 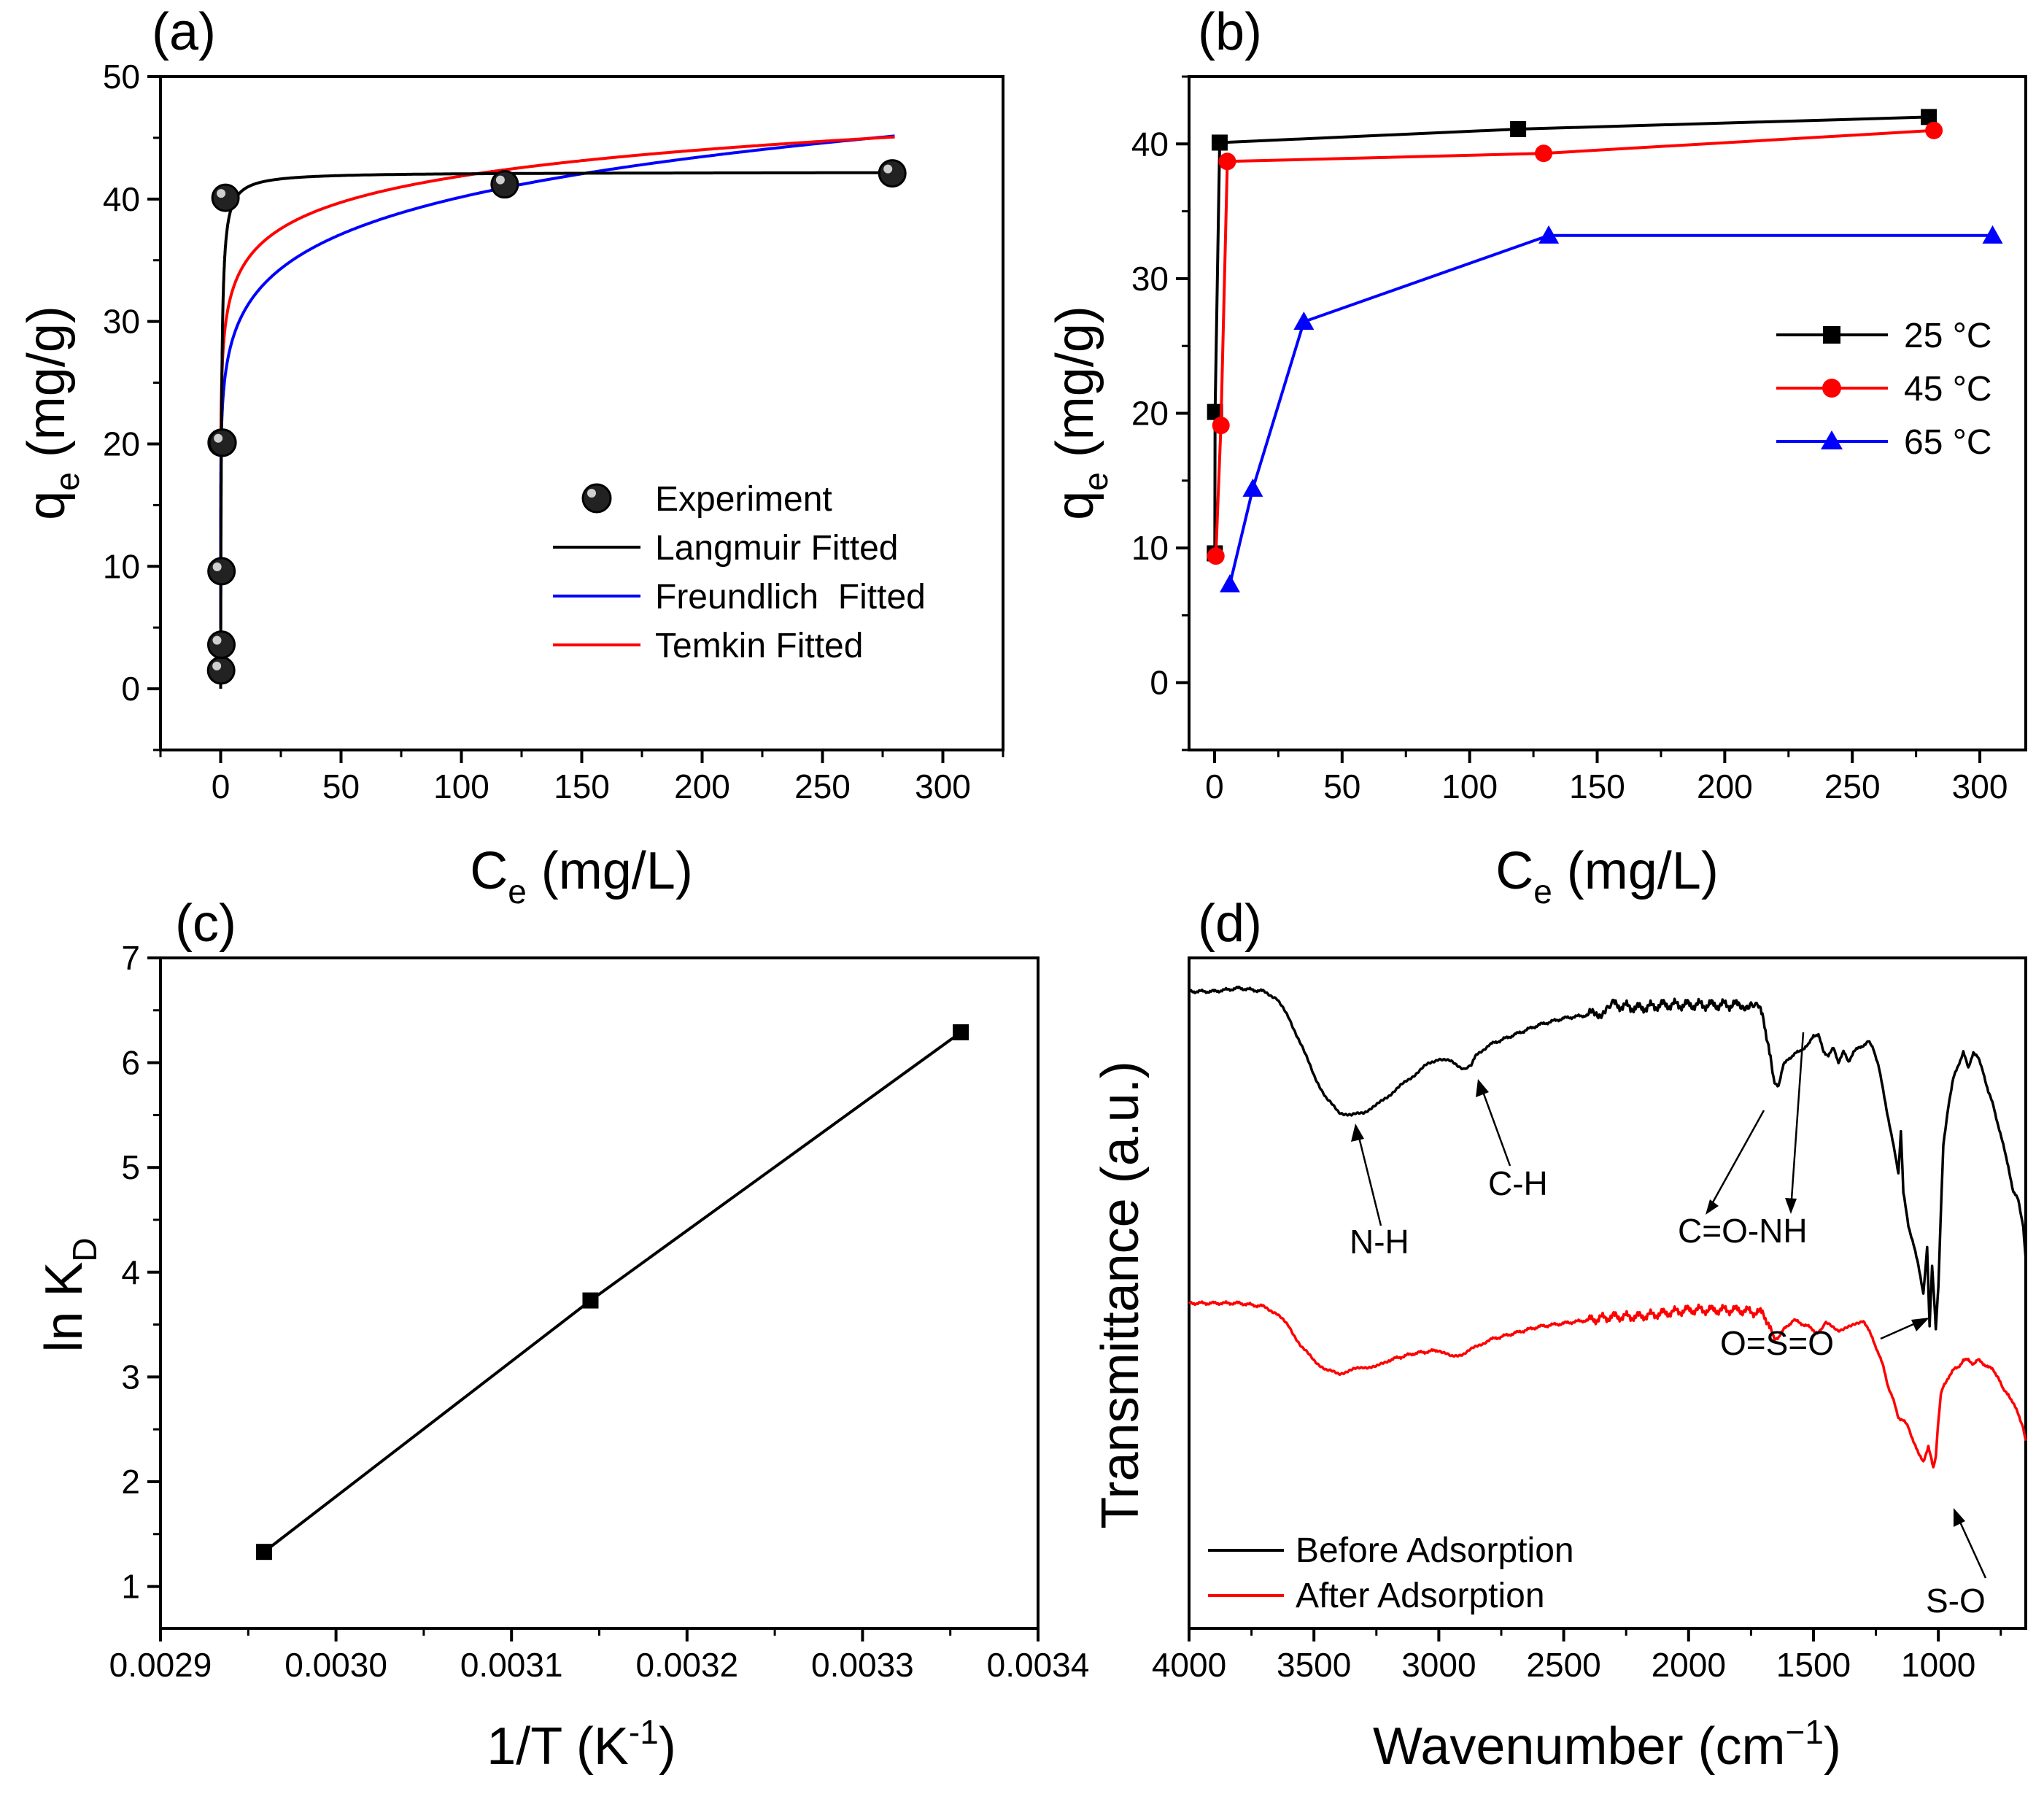 I want to click on panel-b-ytick-label: 0, so click(x=1159, y=683).